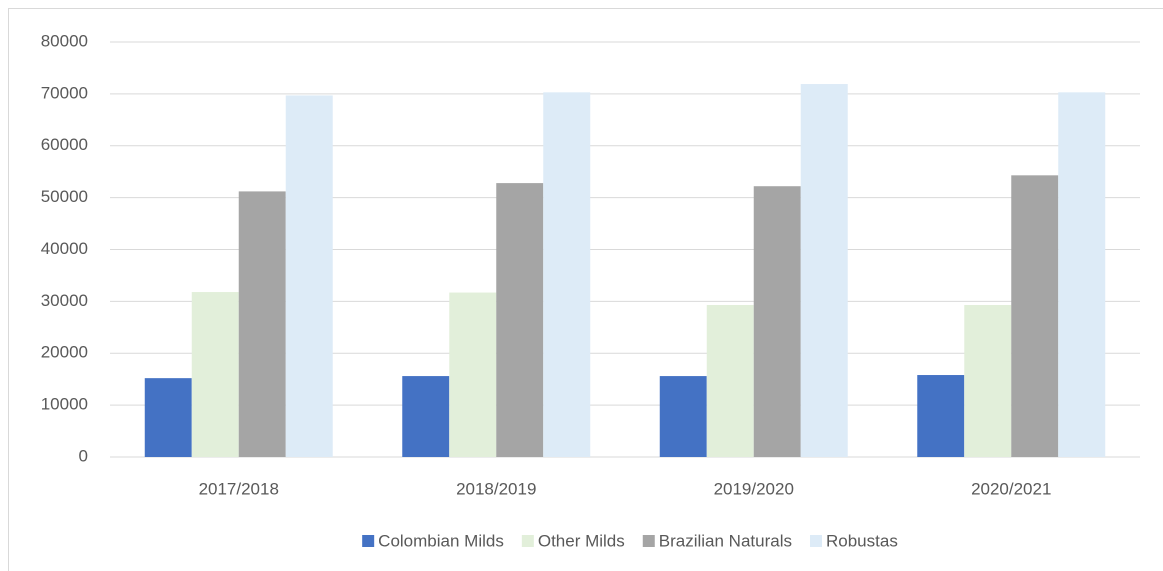  What do you see at coordinates (1011, 488) in the screenshot?
I see `x-tick-label: 2020/2021` at bounding box center [1011, 488].